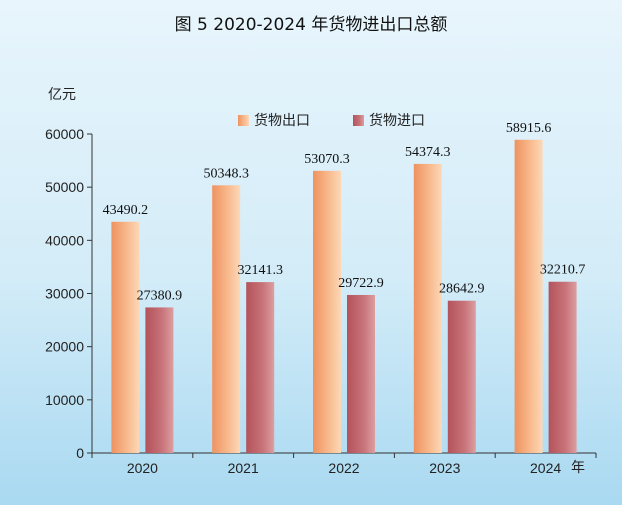 The image size is (622, 505). What do you see at coordinates (62, 95) in the screenshot?
I see `y-axis-unit-label: 亿元` at bounding box center [62, 95].